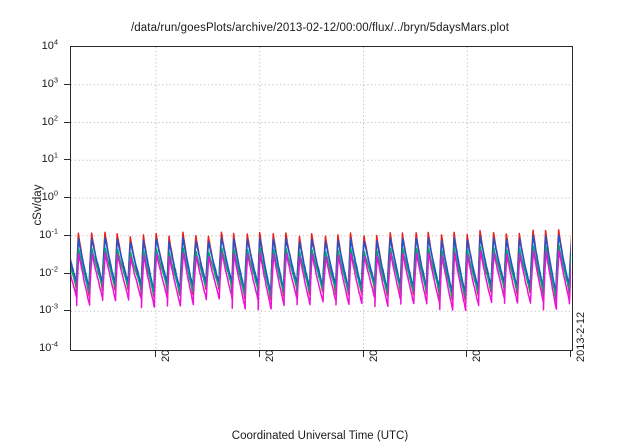  I want to click on series-blue, so click(321, 265).